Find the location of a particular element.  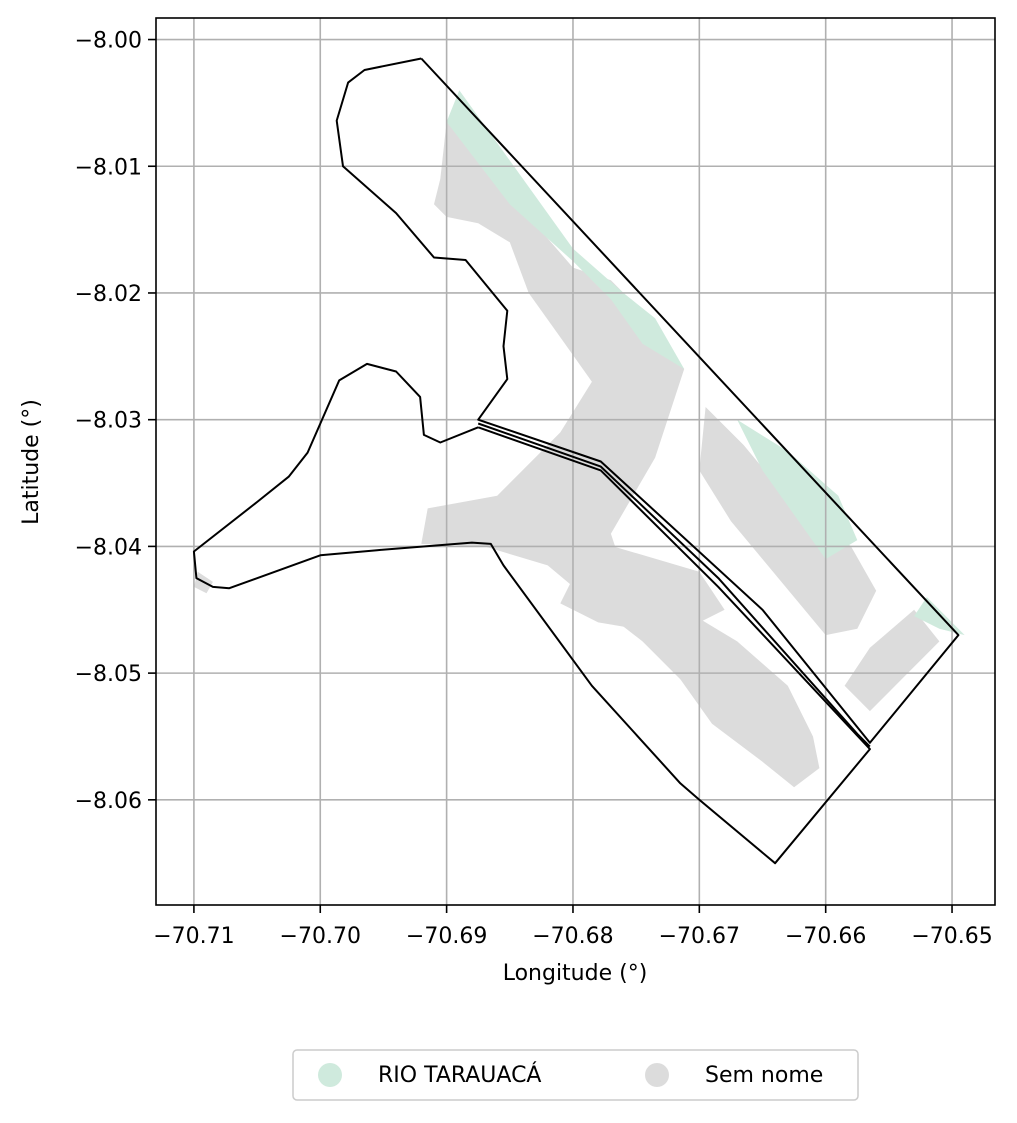

x-tick-label-4: −70.67 is located at coordinates (699, 936).